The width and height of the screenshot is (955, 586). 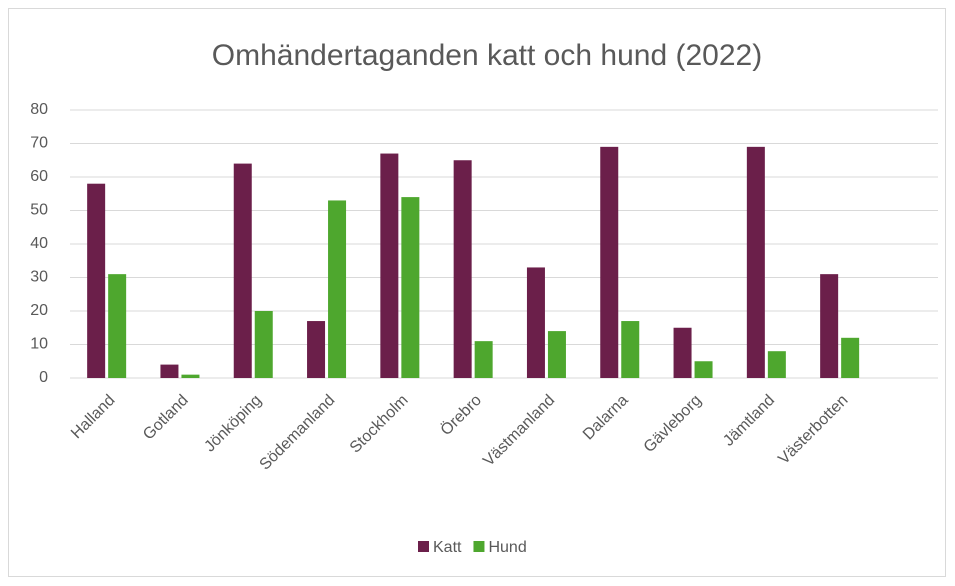 What do you see at coordinates (39, 176) in the screenshot?
I see `y-tick-label: 60` at bounding box center [39, 176].